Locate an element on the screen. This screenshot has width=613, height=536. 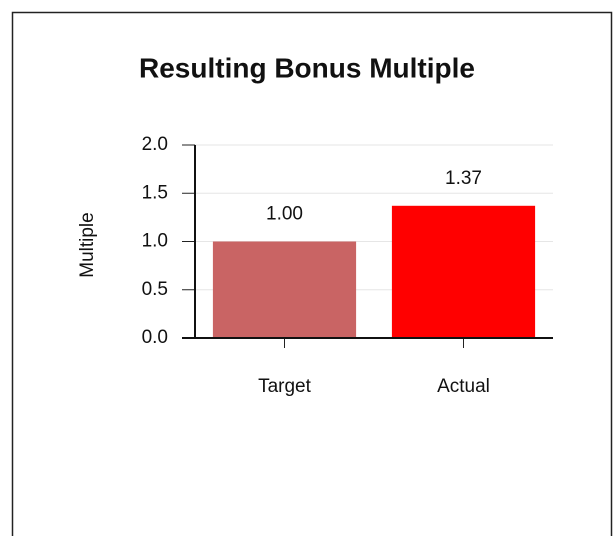
chart-title: Resulting Bonus Multiple is located at coordinates (307, 67).